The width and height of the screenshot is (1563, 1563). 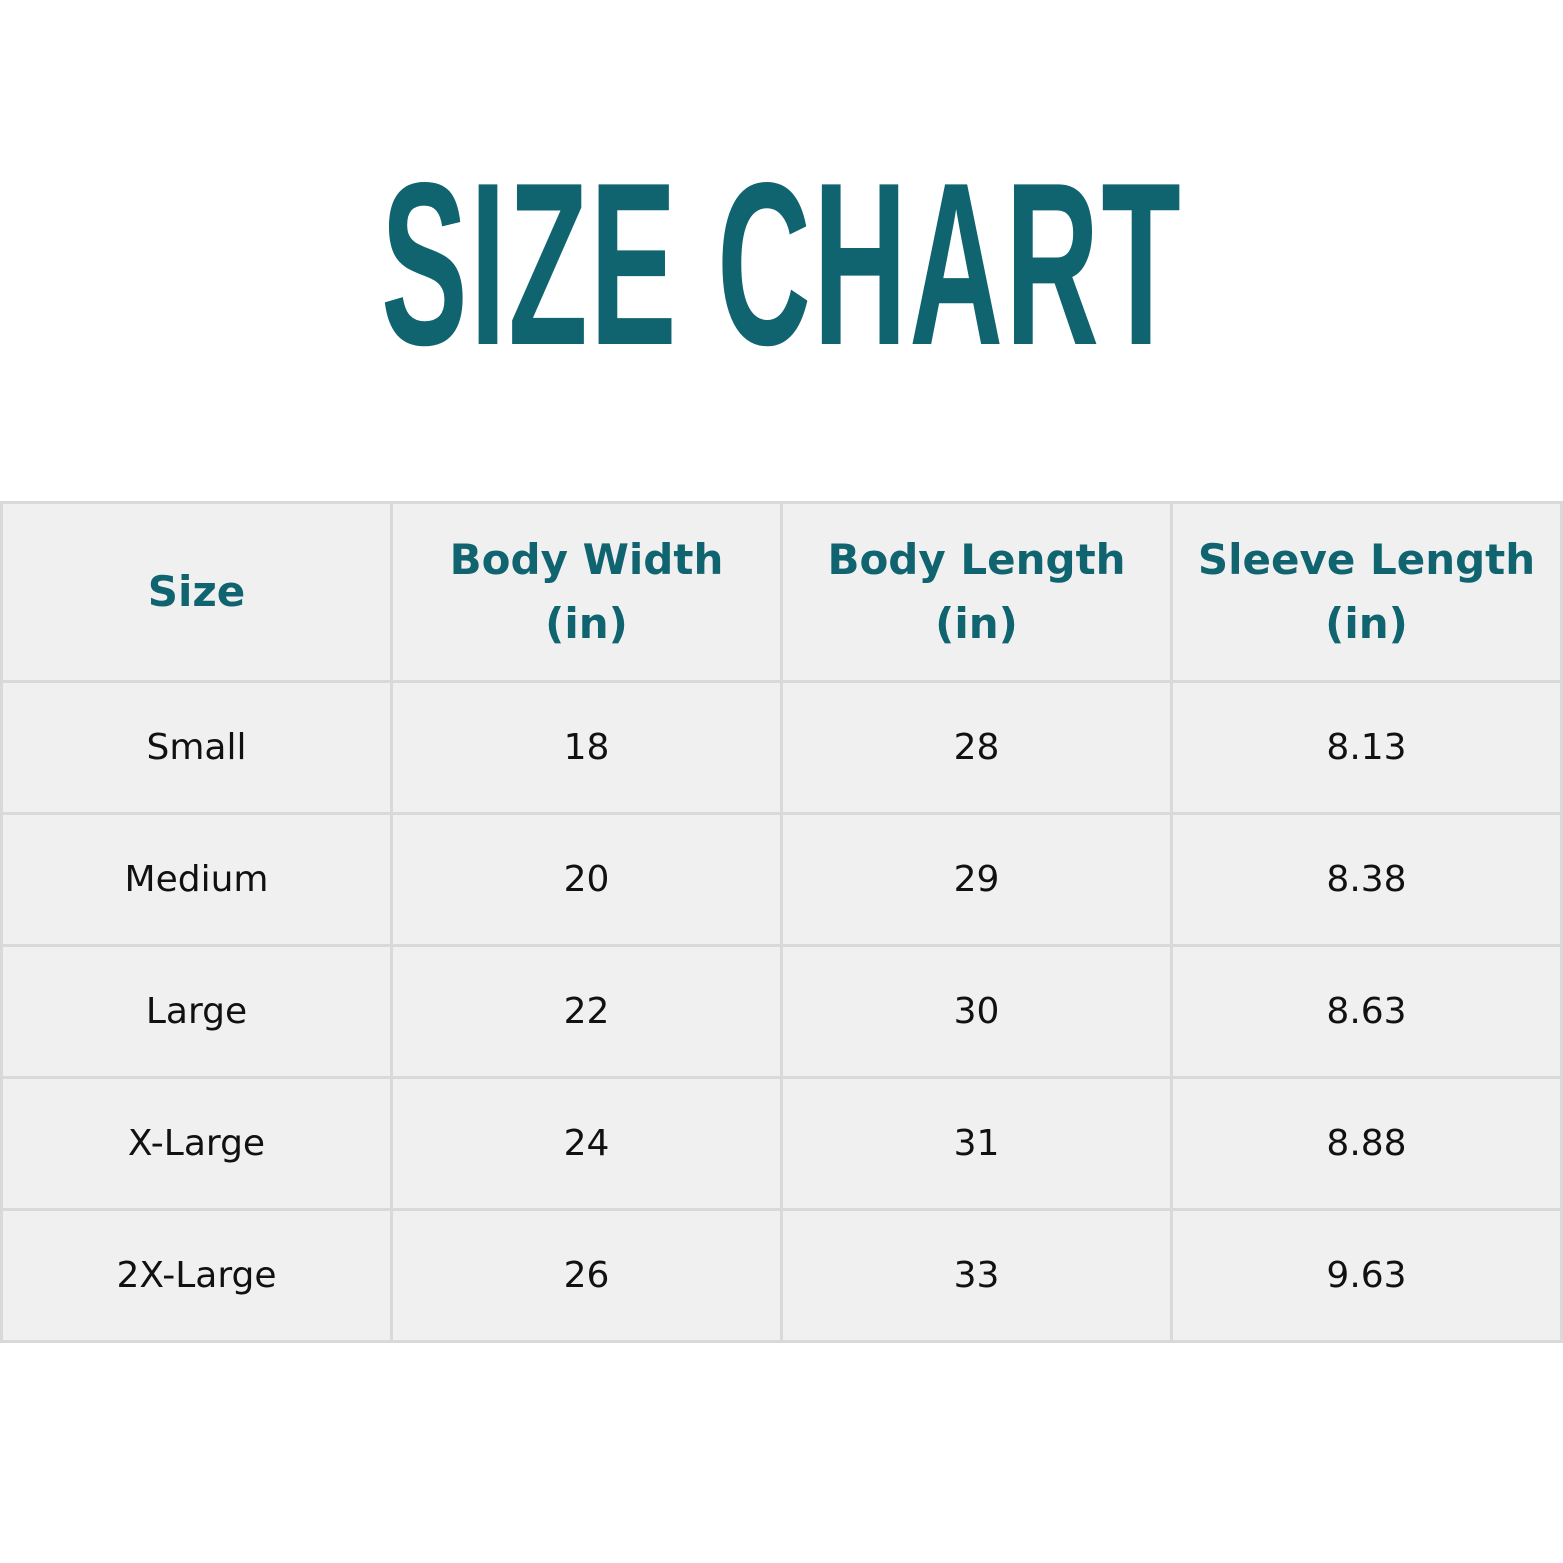 I want to click on cell-size: Medium, so click(x=196, y=879).